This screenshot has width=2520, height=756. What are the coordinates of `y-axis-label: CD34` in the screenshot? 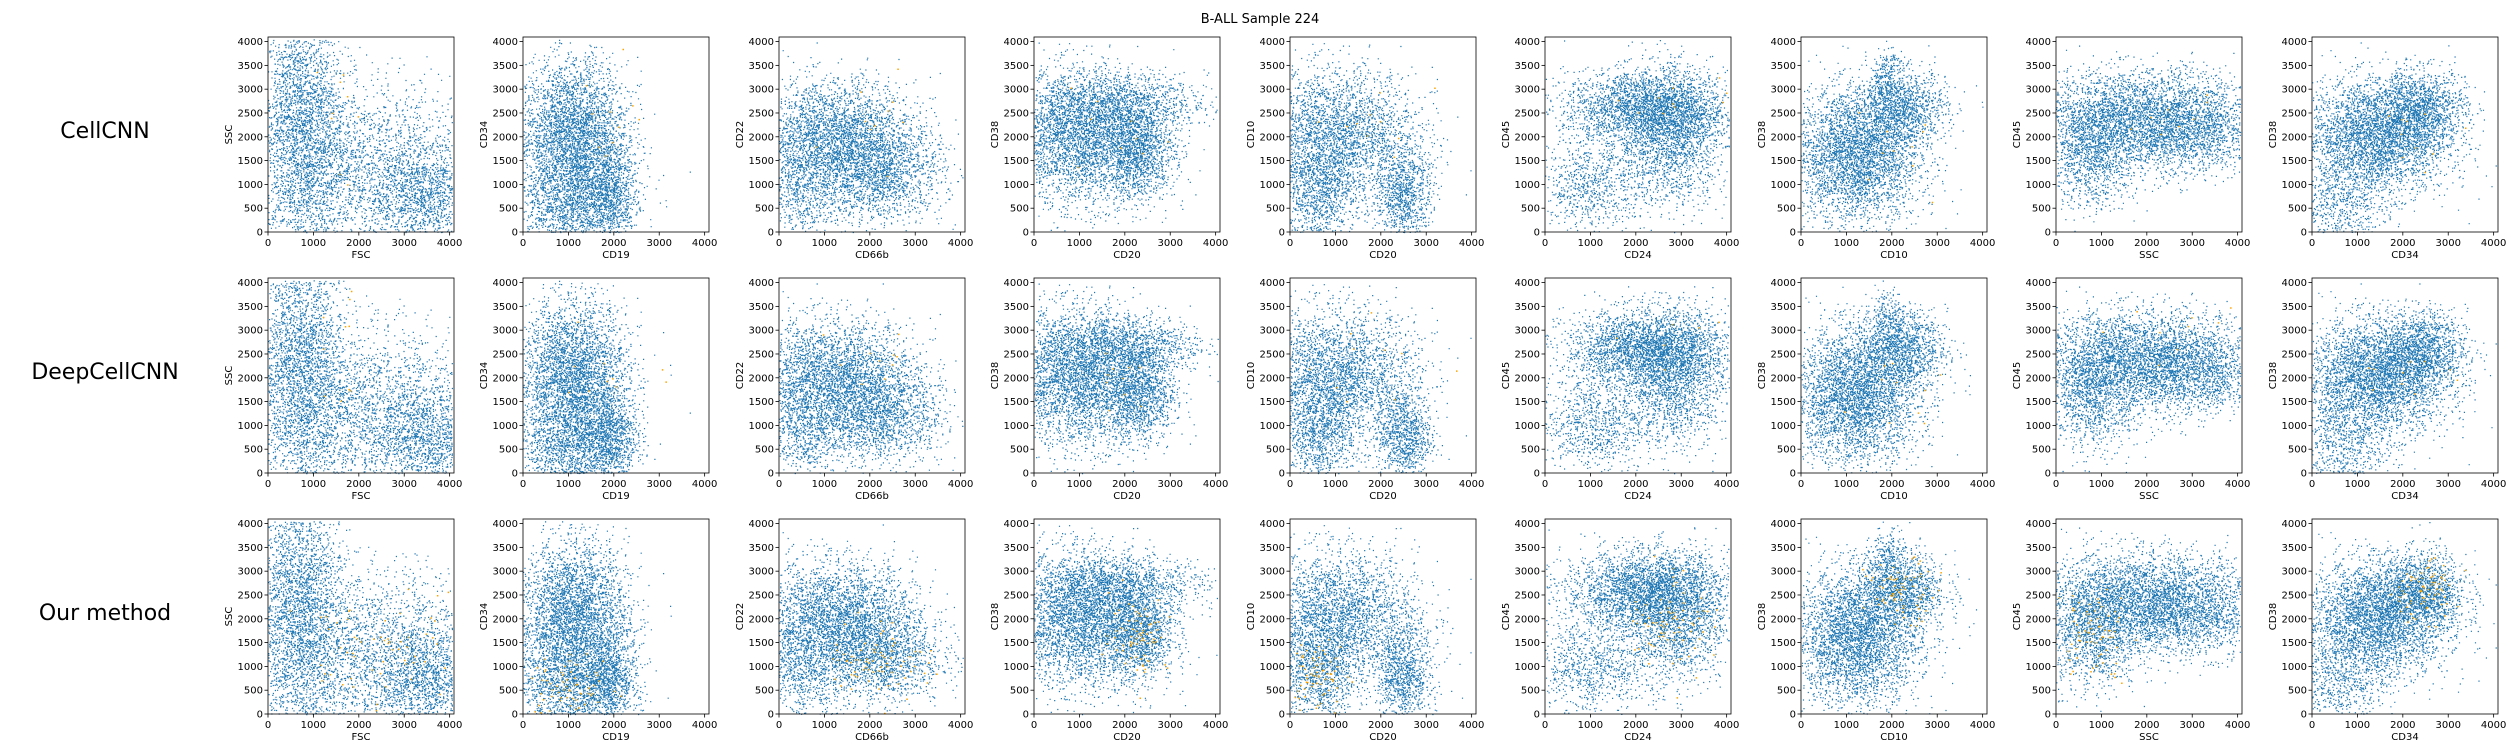 It's located at (484, 616).